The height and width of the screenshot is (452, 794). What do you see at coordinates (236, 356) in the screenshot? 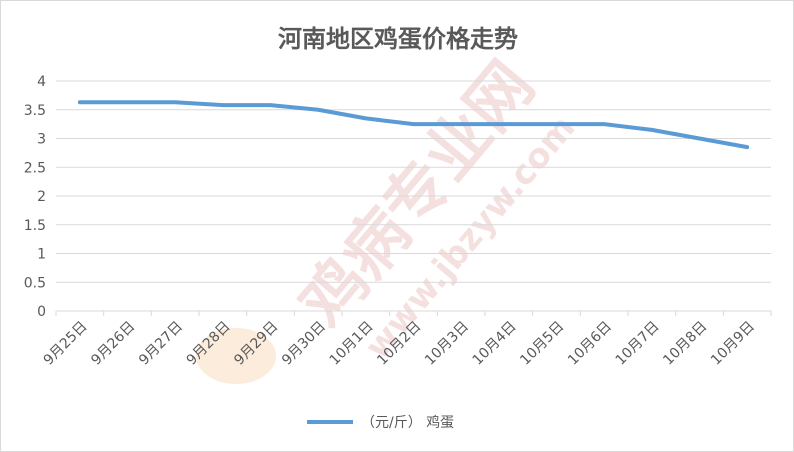
I see `watermark-logo` at bounding box center [236, 356].